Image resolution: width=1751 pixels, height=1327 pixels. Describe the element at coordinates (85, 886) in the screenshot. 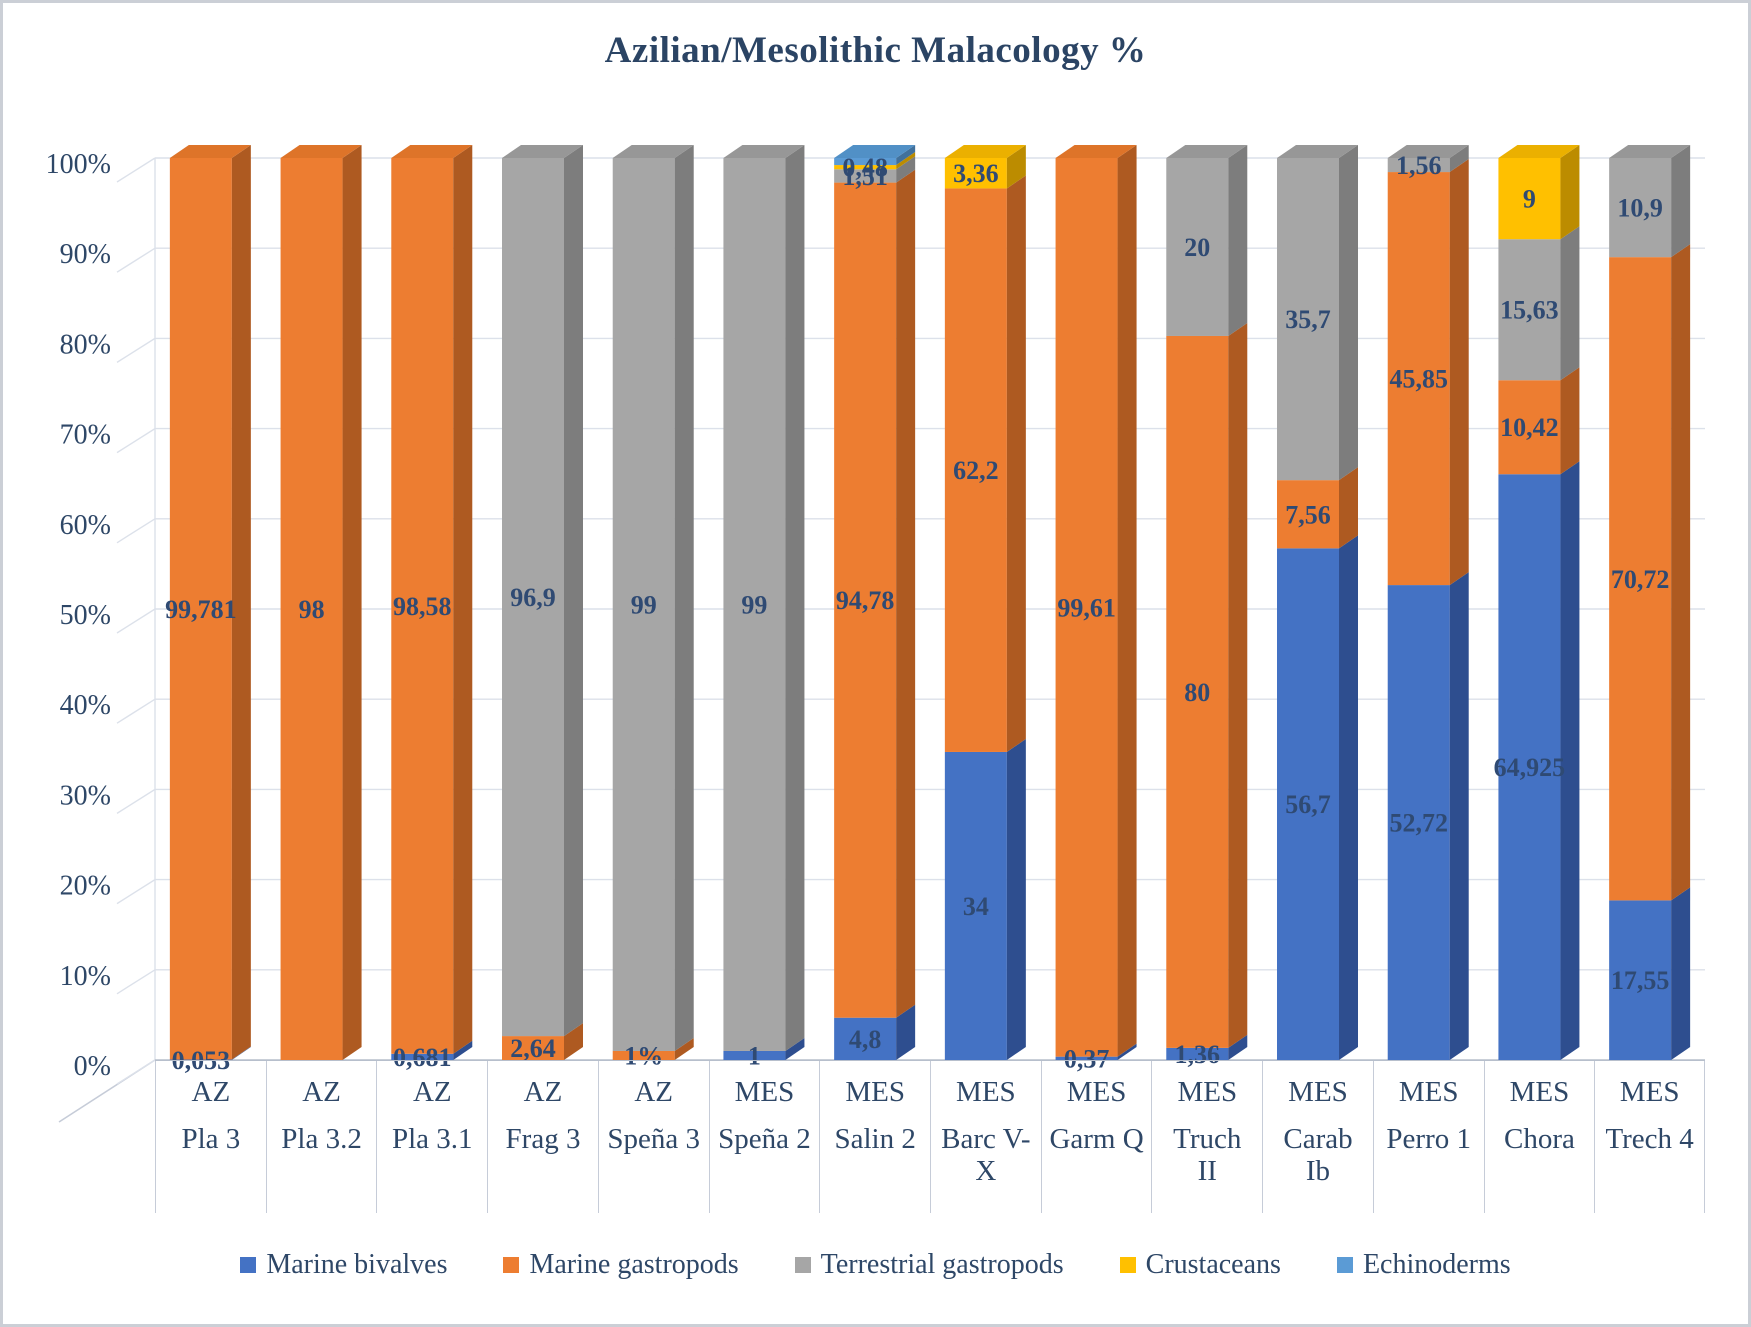

I see `y-tick-label: 20%` at that location.